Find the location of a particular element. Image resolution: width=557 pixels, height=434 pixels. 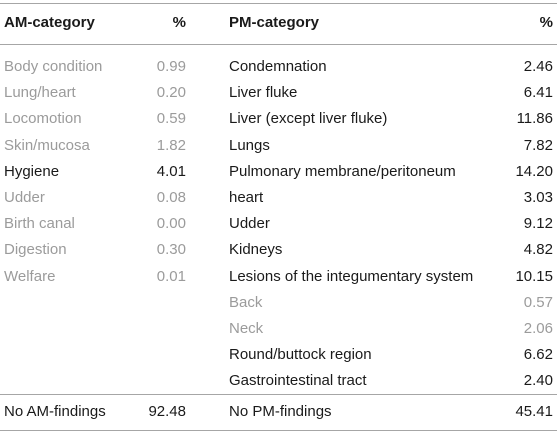

am-row-label: Lung/heart is located at coordinates (40, 92).